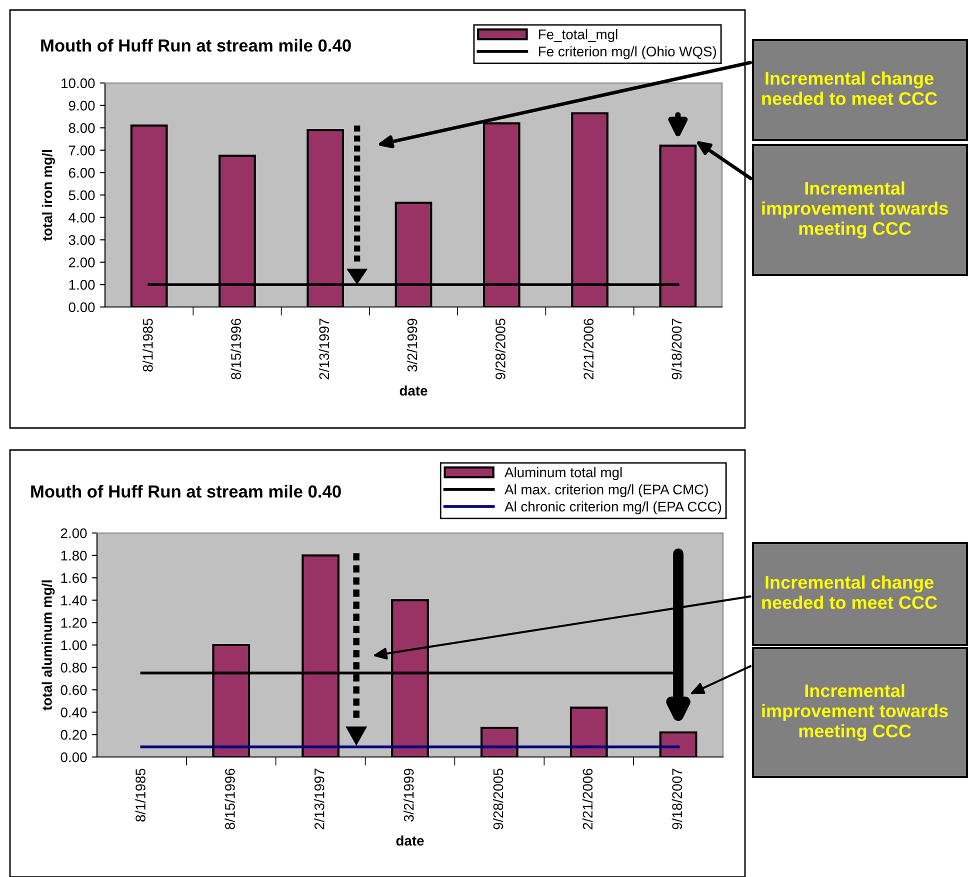  I want to click on y-tick-label: 6.00, so click(81, 173).